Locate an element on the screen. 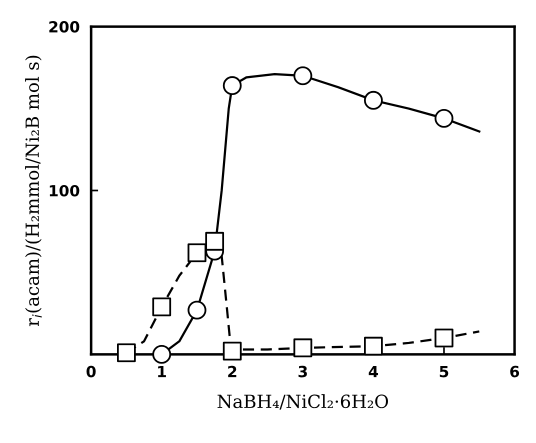 This screenshot has height=443, width=536. x-tick-label: 2 is located at coordinates (232, 372).